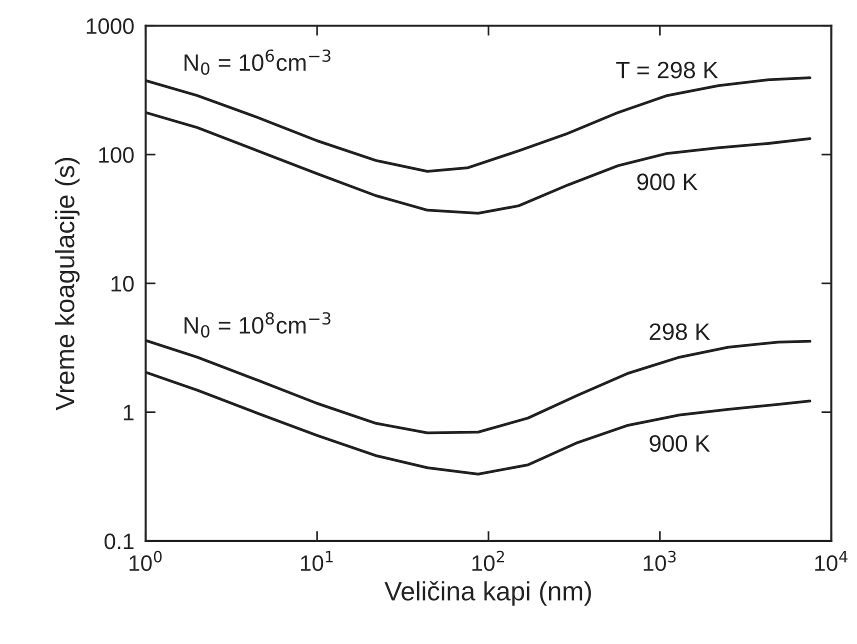 Image resolution: width=857 pixels, height=644 pixels. What do you see at coordinates (129, 412) in the screenshot?
I see `y-tick-label: 1` at bounding box center [129, 412].